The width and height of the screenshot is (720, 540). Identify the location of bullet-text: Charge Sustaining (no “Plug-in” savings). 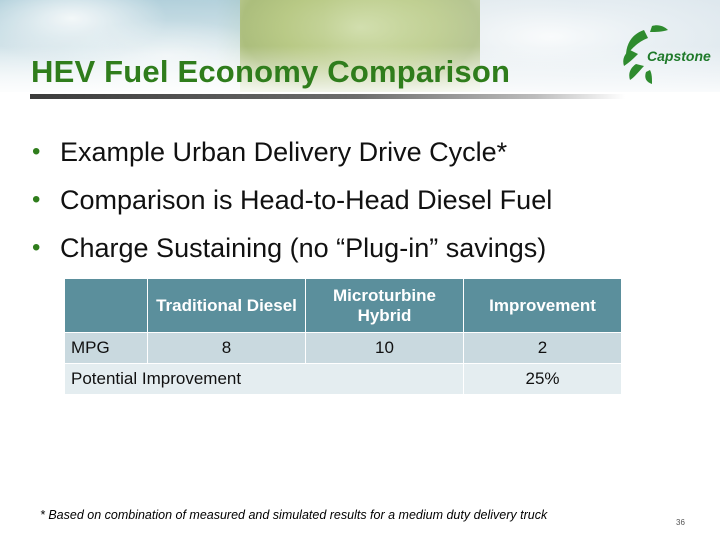
(303, 248).